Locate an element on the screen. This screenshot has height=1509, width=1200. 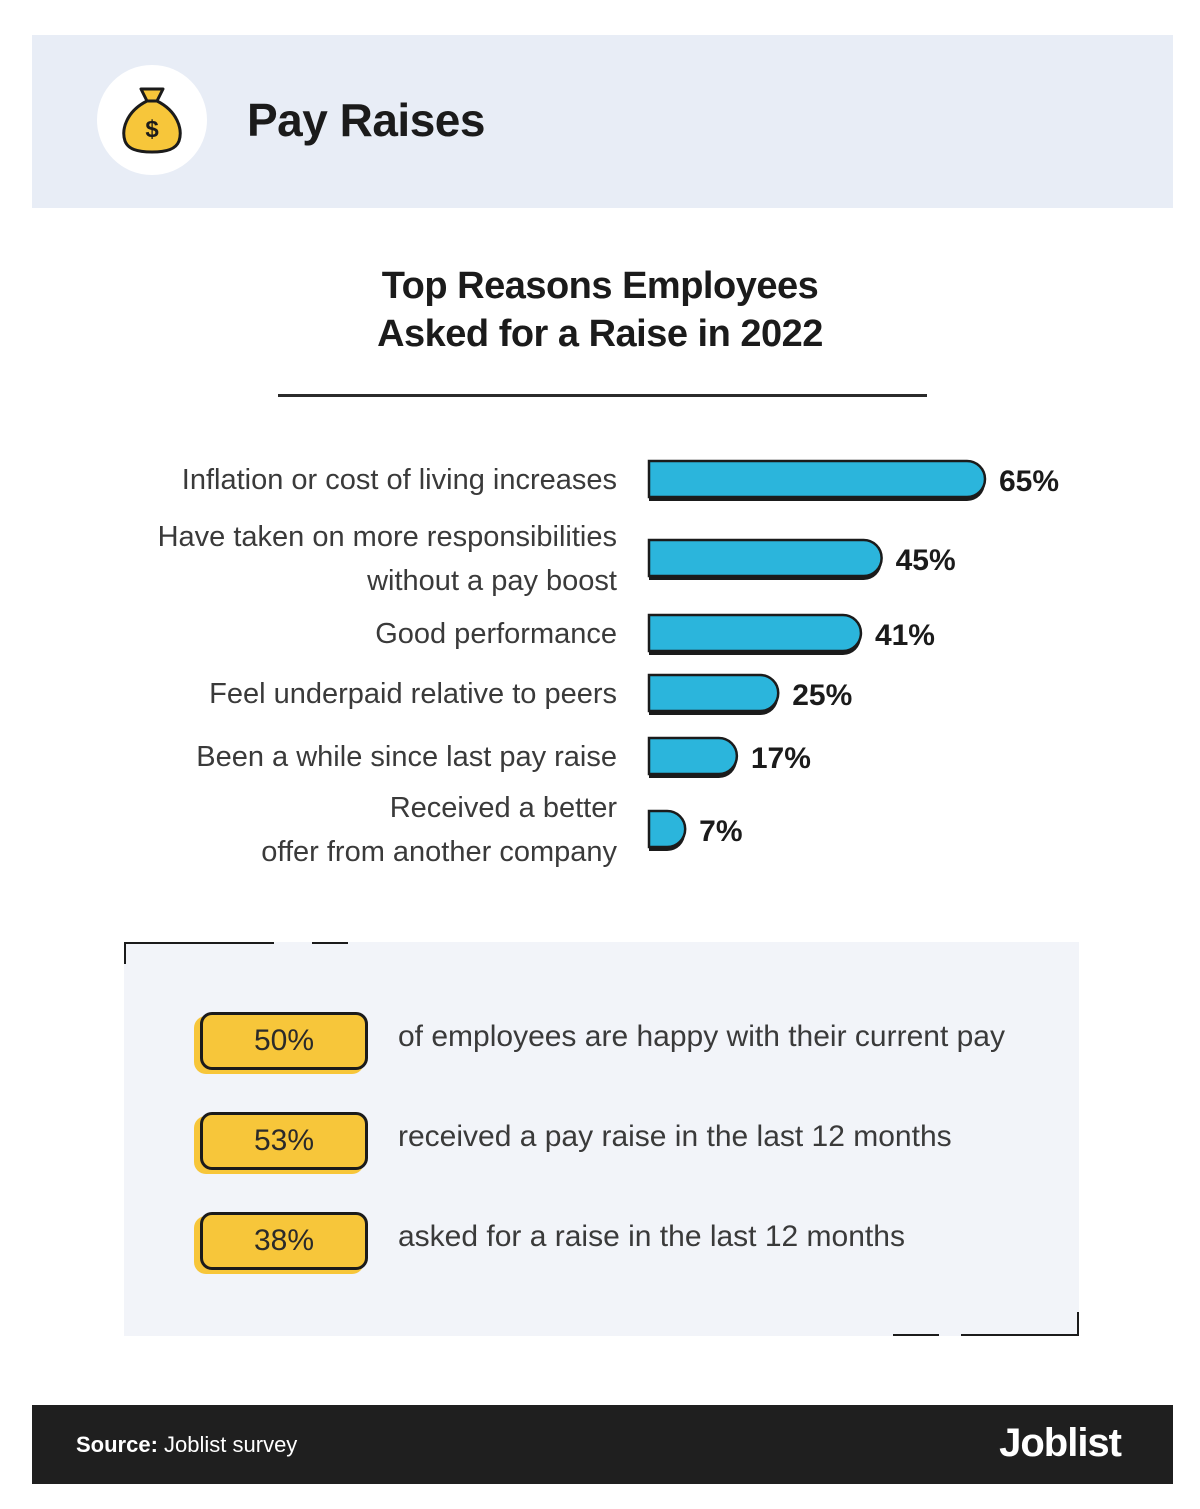
category-label: Inflation or cost of living increases is located at coordinates (399, 480).